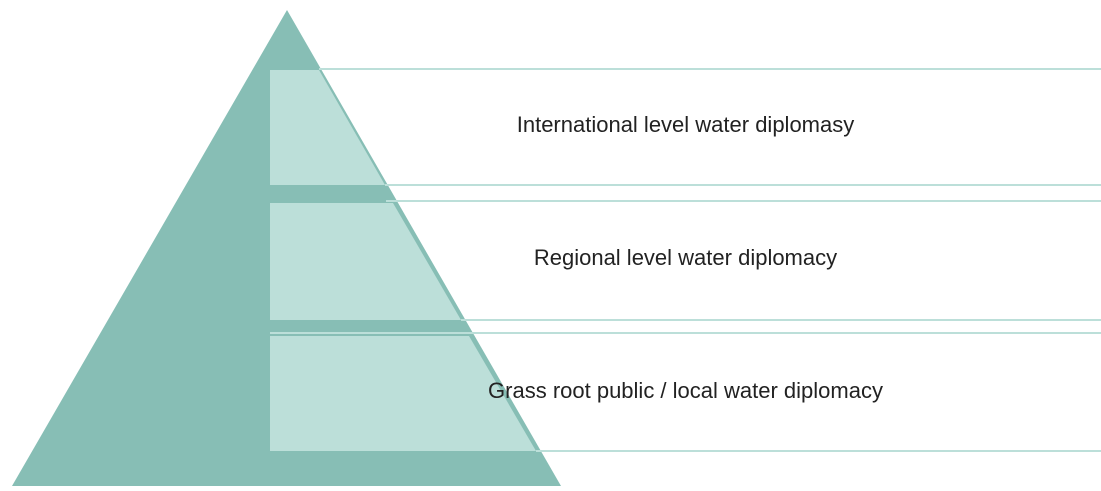  What do you see at coordinates (685, 257) in the screenshot?
I see `level-label-regional: Regional level water diplomacy` at bounding box center [685, 257].